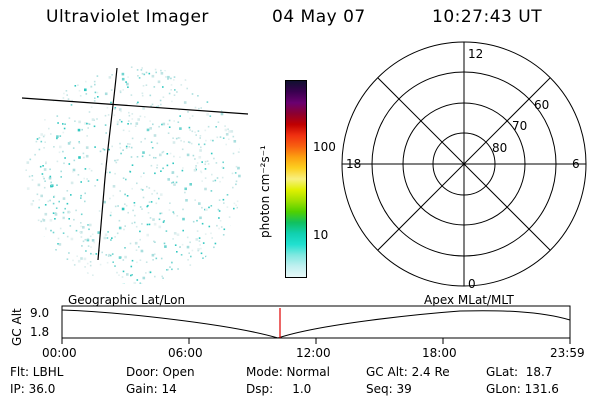 This screenshot has height=400, width=600. I want to click on altitude-curve, so click(316, 324).